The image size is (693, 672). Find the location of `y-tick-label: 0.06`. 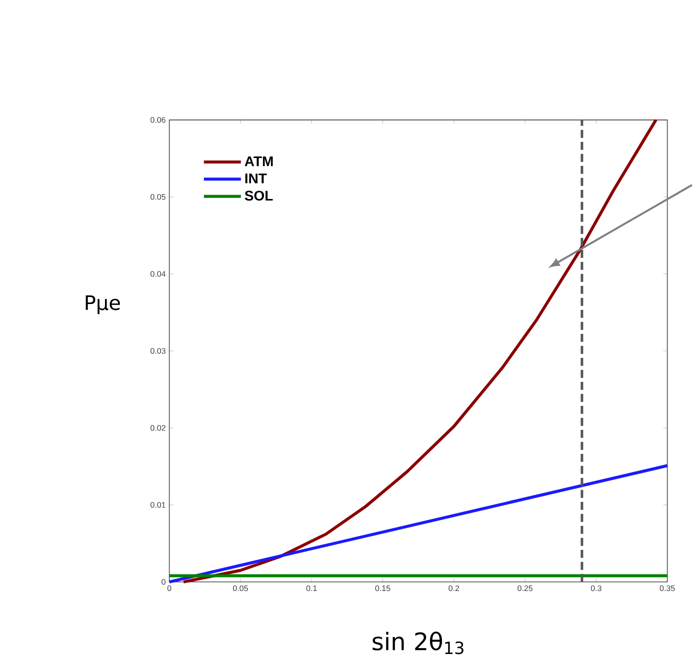

y-tick-label: 0.06 is located at coordinates (158, 120).